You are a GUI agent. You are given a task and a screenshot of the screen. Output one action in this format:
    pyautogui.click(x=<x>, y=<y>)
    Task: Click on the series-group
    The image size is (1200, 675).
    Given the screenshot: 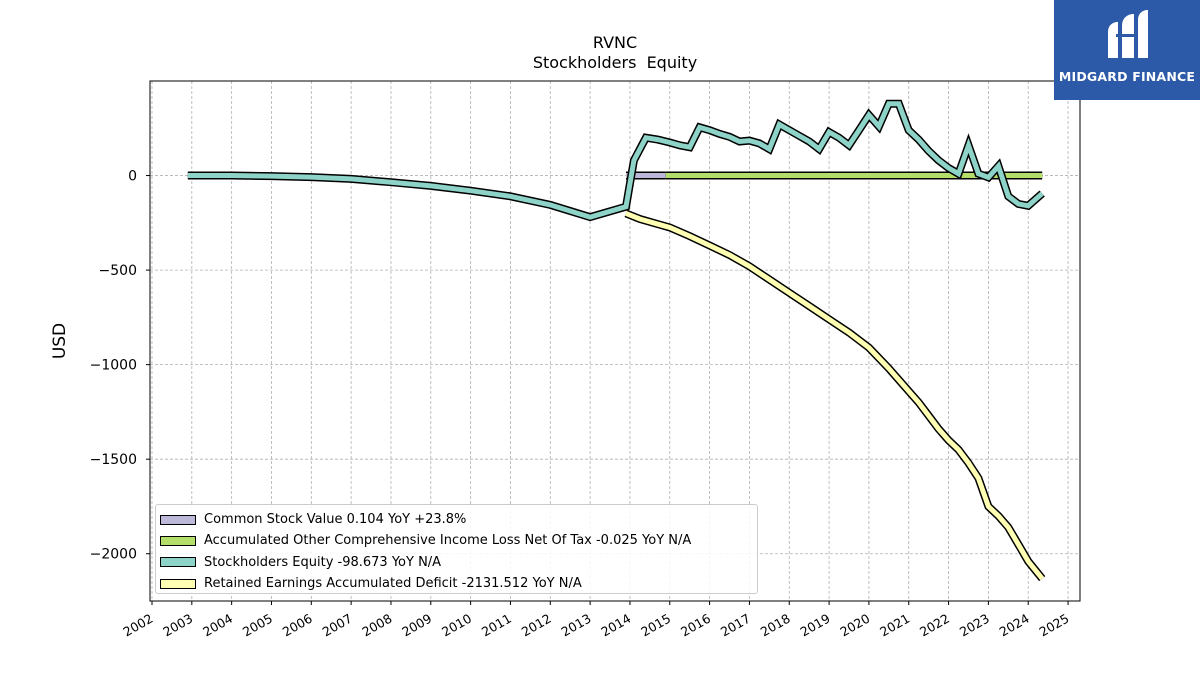 What is the action you would take?
    pyautogui.click(x=616, y=160)
    